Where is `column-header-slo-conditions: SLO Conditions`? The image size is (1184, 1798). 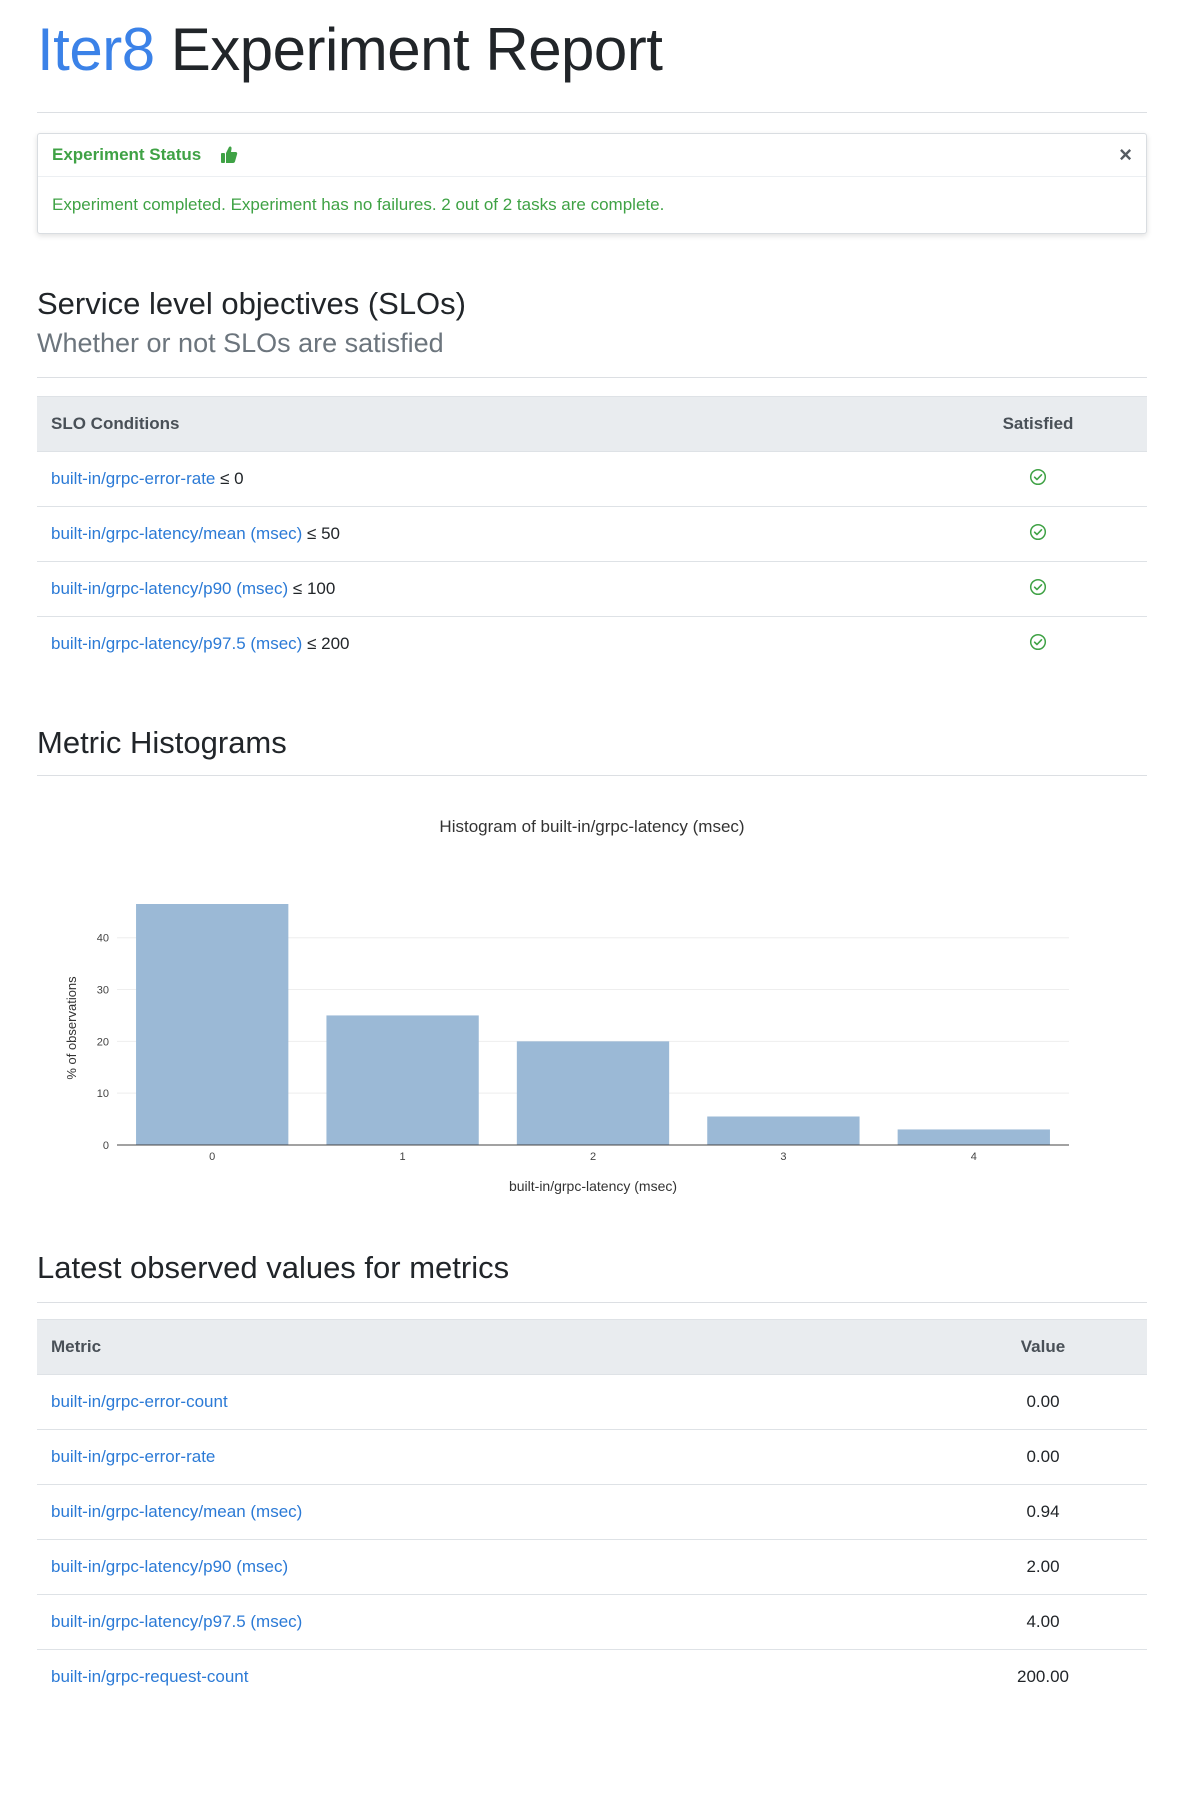
column-header-slo-conditions: SLO Conditions is located at coordinates (483, 424).